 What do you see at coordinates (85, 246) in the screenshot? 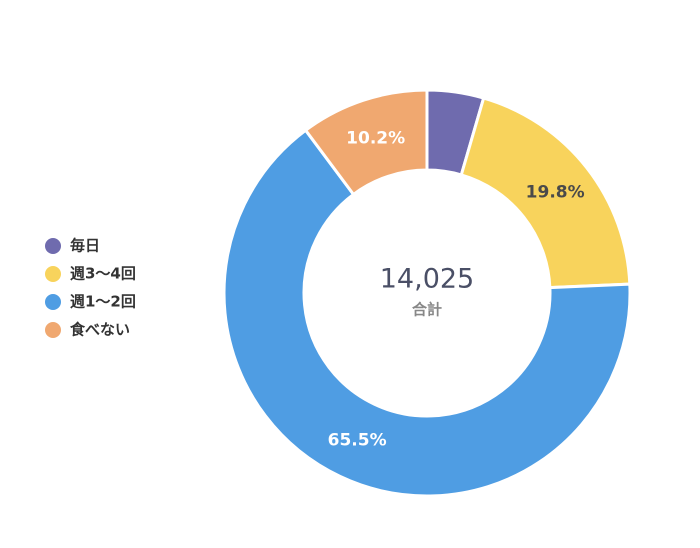
I see `legend-label: 毎日` at bounding box center [85, 246].